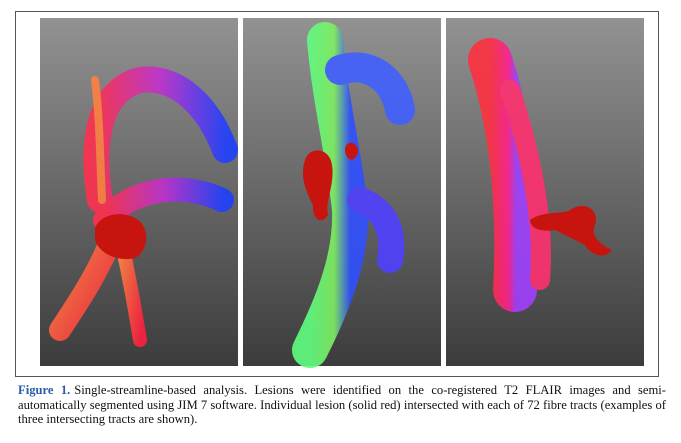 Image resolution: width=681 pixels, height=443 pixels. Describe the element at coordinates (509, 175) in the screenshot. I see `tract-right` at that location.